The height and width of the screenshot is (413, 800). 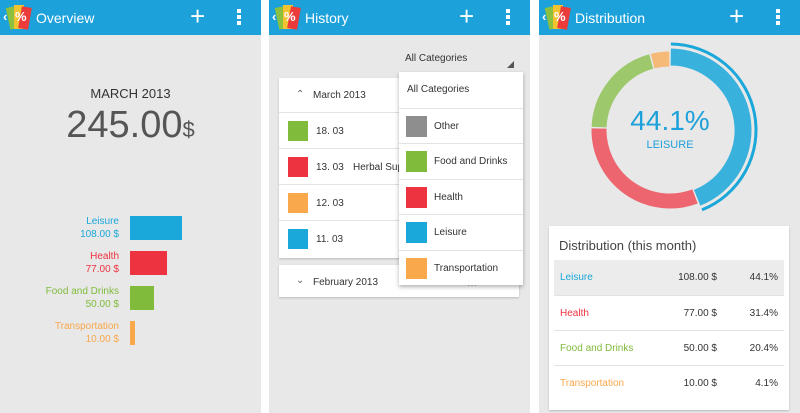 I want to click on entry-date: 11. 03, so click(x=330, y=239).